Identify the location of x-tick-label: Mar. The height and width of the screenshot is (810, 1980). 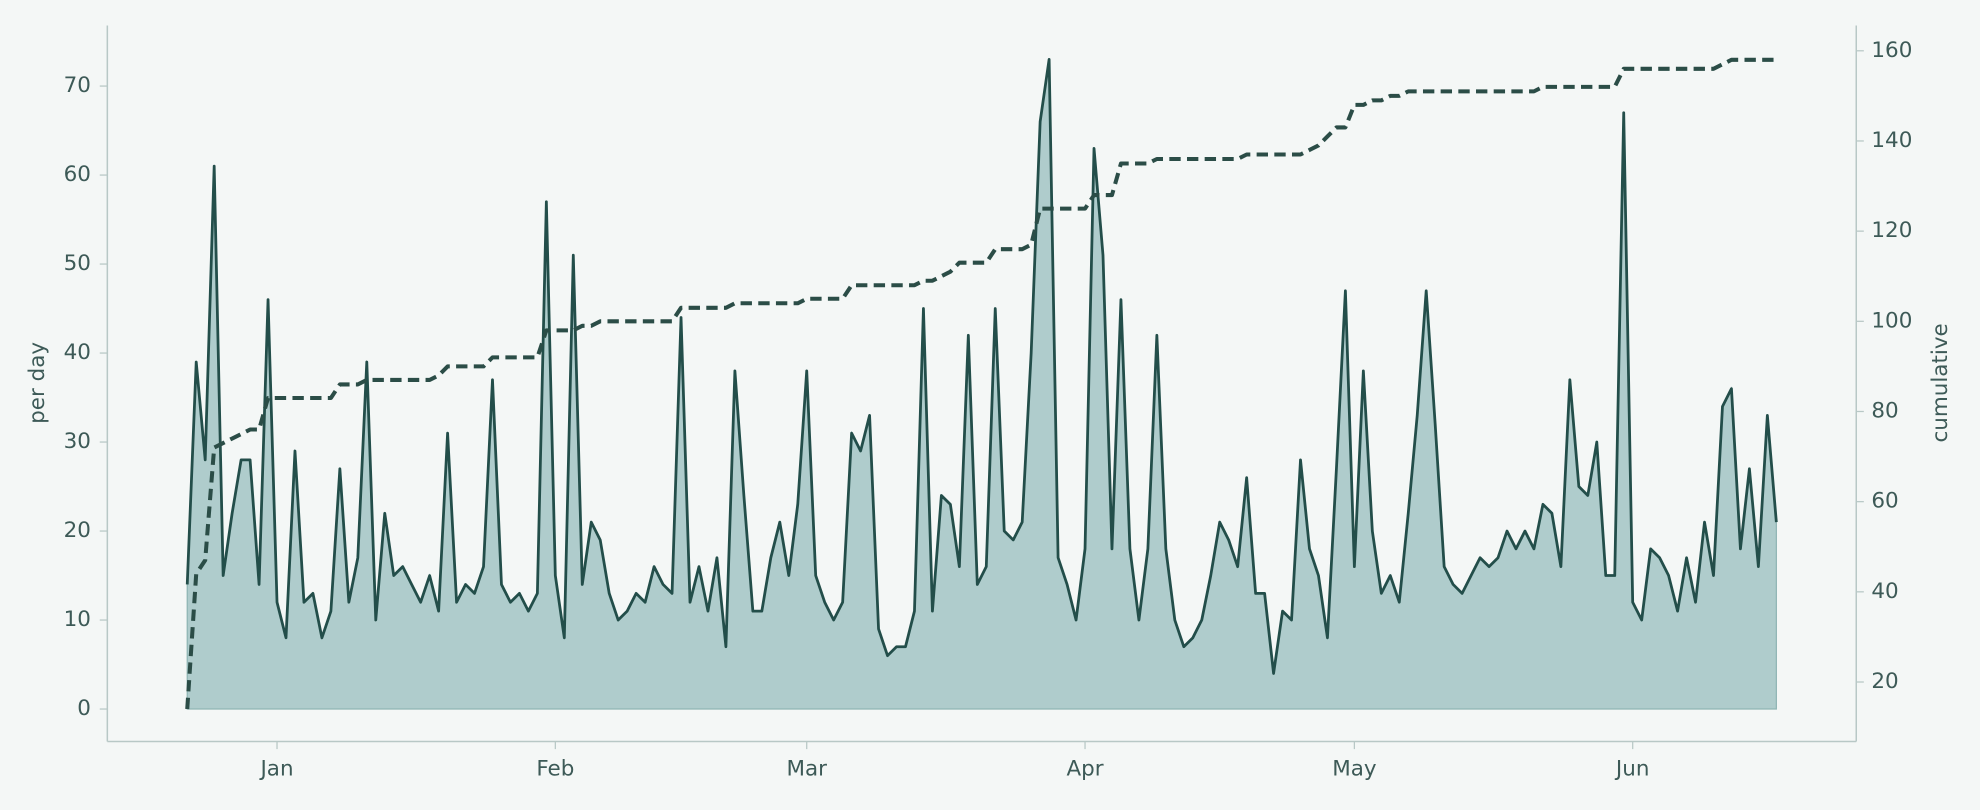
(806, 768).